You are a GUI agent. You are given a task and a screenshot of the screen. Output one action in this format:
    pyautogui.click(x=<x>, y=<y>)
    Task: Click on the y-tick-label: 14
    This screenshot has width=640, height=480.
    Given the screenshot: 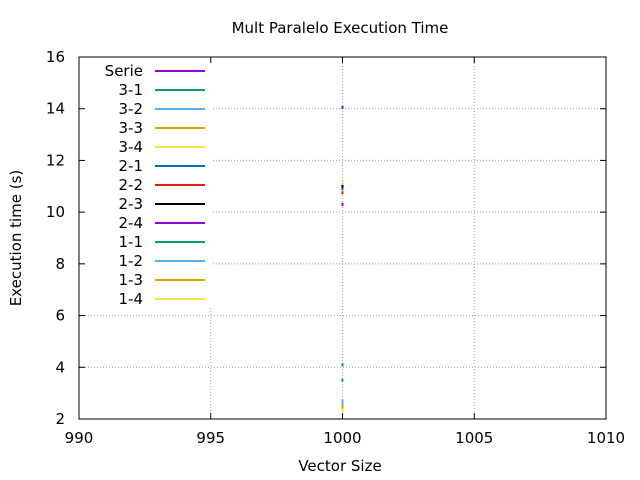 What is the action you would take?
    pyautogui.click(x=55, y=109)
    